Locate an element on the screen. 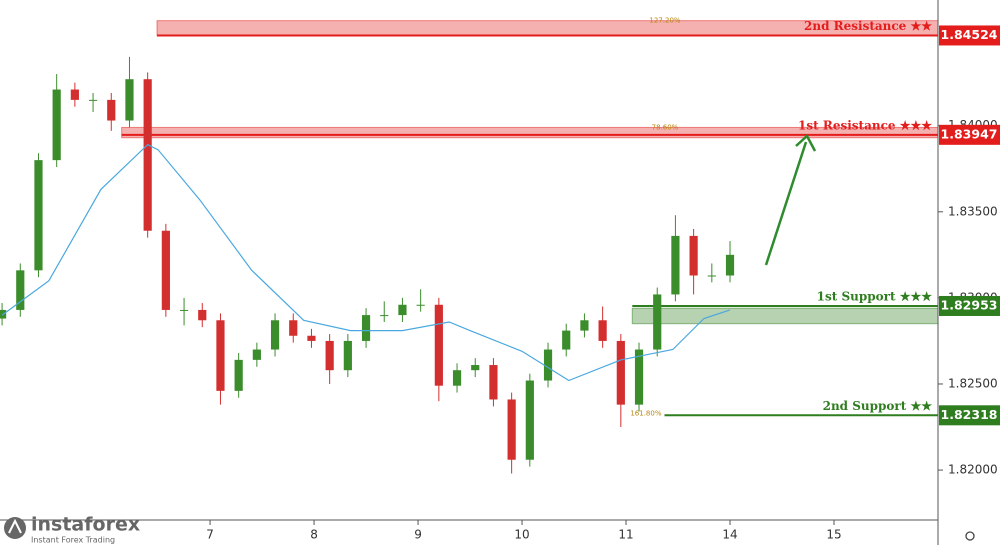 Image resolution: width=1000 pixels, height=545 pixels. watermark: instaforex Instant Forex Trading is located at coordinates (72, 529).